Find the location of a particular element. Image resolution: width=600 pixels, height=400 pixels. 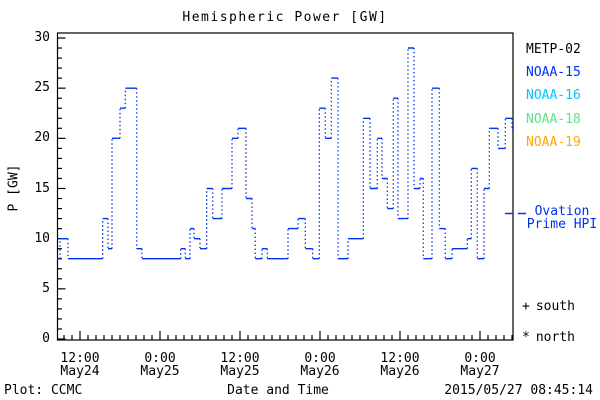

x-tick-label-May24-12:00: 12:00 May24 is located at coordinates (80, 365).